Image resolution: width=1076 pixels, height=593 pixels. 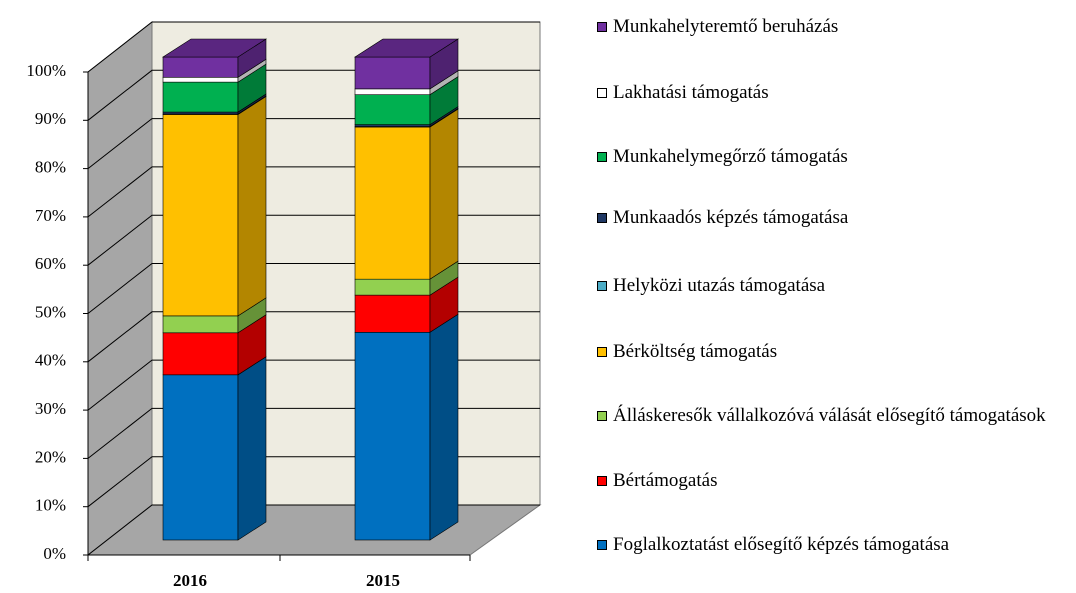 I want to click on y-tick-label: 70%, so click(x=50, y=215).